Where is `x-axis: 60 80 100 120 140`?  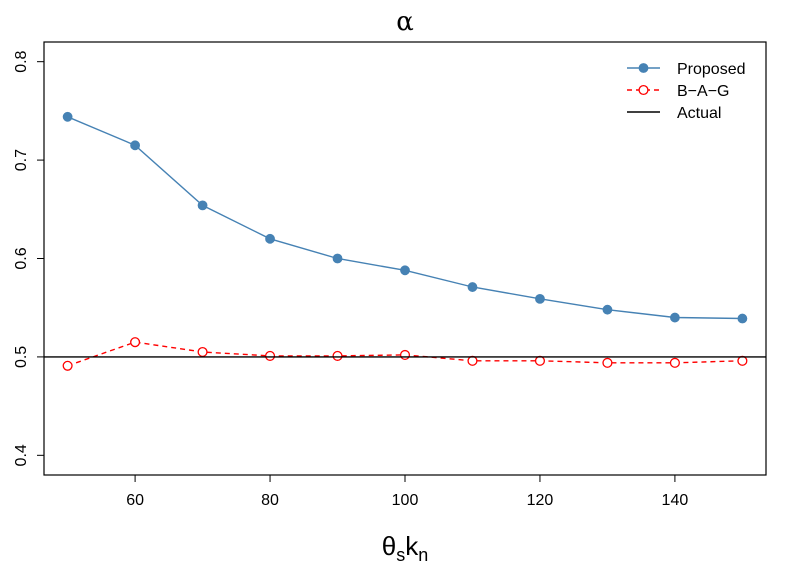 x-axis: 60 80 100 120 140 is located at coordinates (407, 492).